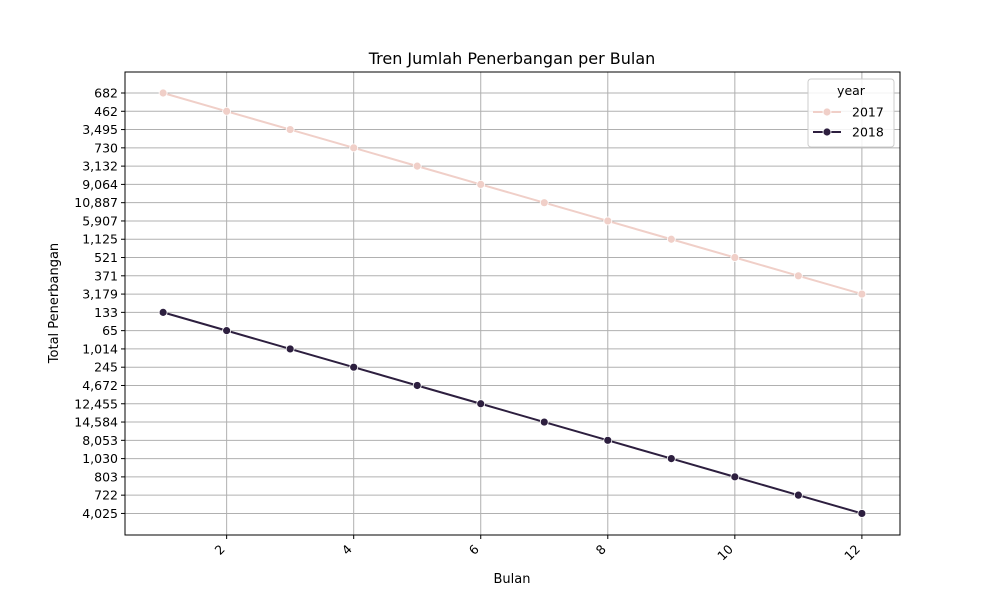 The width and height of the screenshot is (1000, 600). What do you see at coordinates (110, 330) in the screenshot?
I see `y-tick-label: 65` at bounding box center [110, 330].